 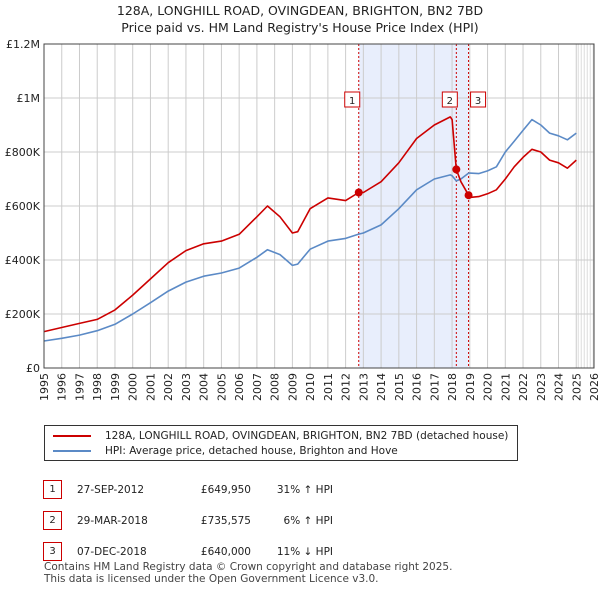 I want to click on sale-number-badge: 3, so click(x=52, y=551).